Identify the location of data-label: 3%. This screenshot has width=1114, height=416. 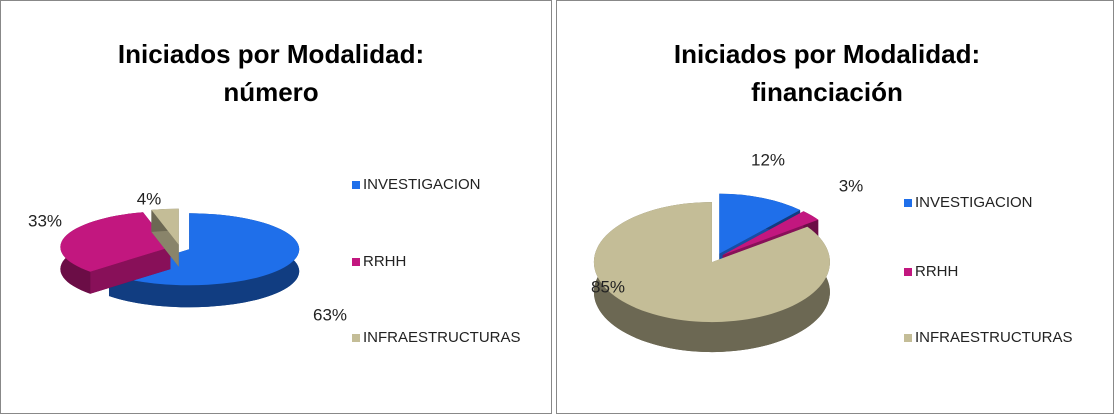
(851, 185).